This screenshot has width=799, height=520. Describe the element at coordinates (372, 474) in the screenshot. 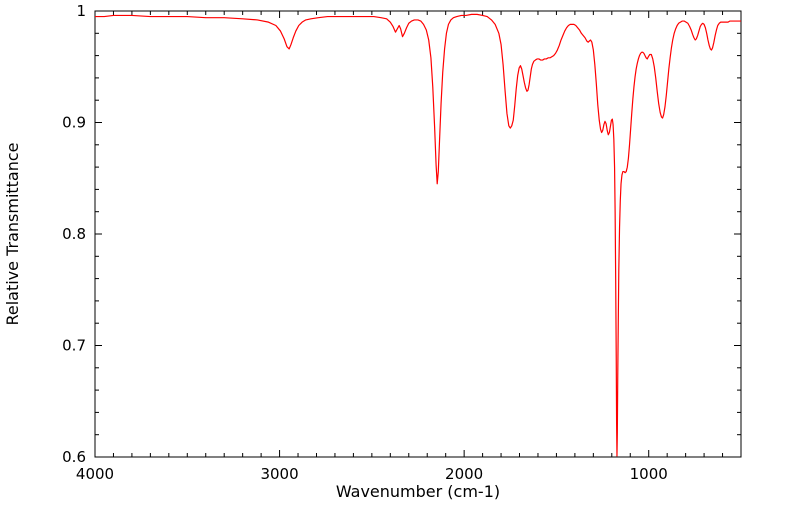

I see `x-tick-labels: 4000 3000 2000 1000` at that location.